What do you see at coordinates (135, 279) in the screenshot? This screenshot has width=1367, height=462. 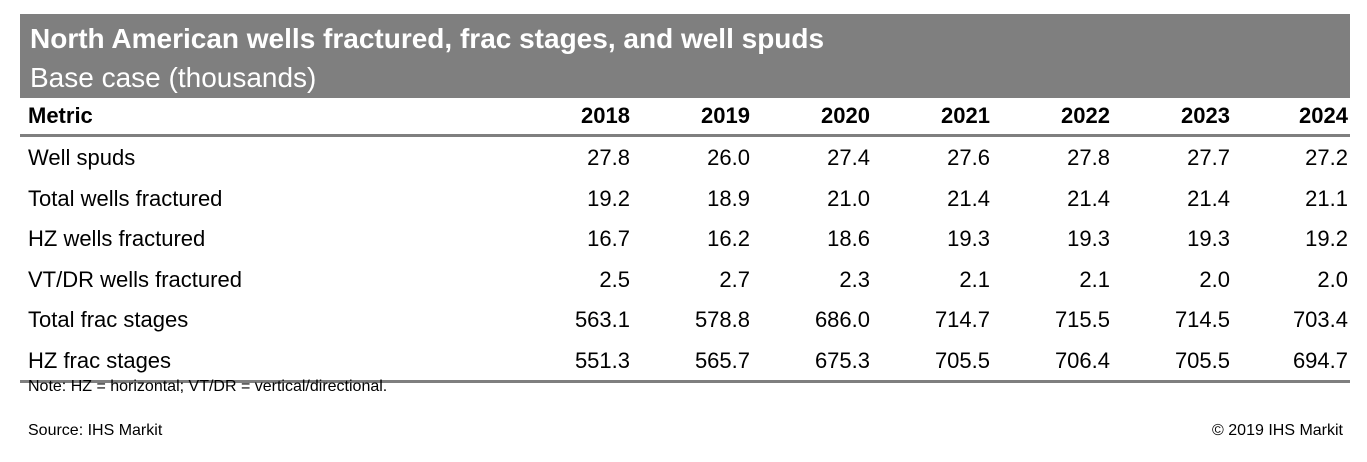 I see `row-label: VT/DR wells fractured` at bounding box center [135, 279].